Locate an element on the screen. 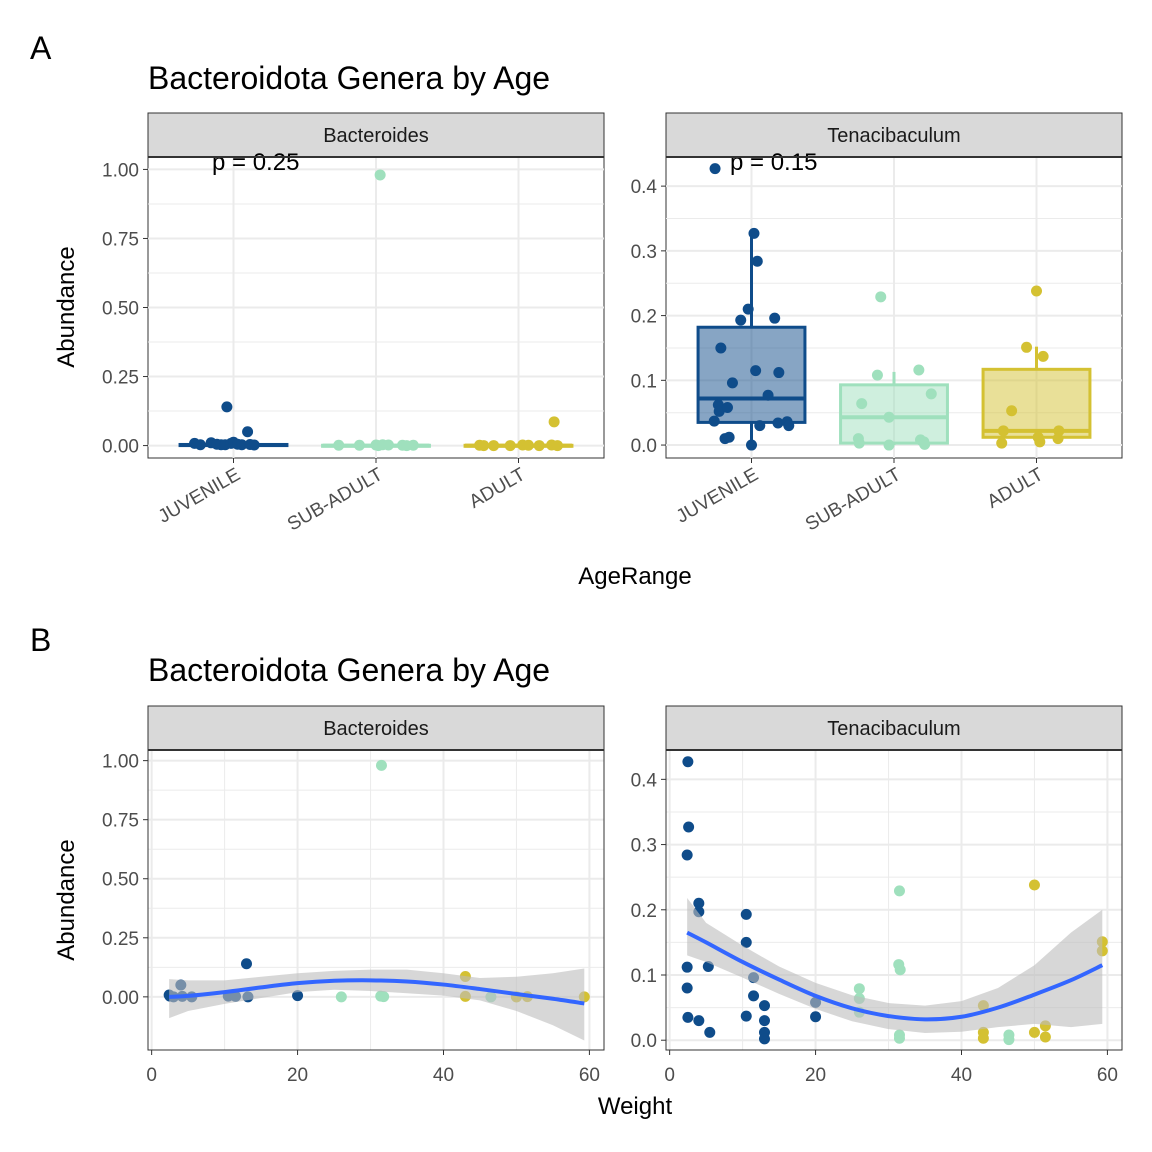 This screenshot has height=1152, width=1152. loess-line-bacteroides is located at coordinates (377, 992).